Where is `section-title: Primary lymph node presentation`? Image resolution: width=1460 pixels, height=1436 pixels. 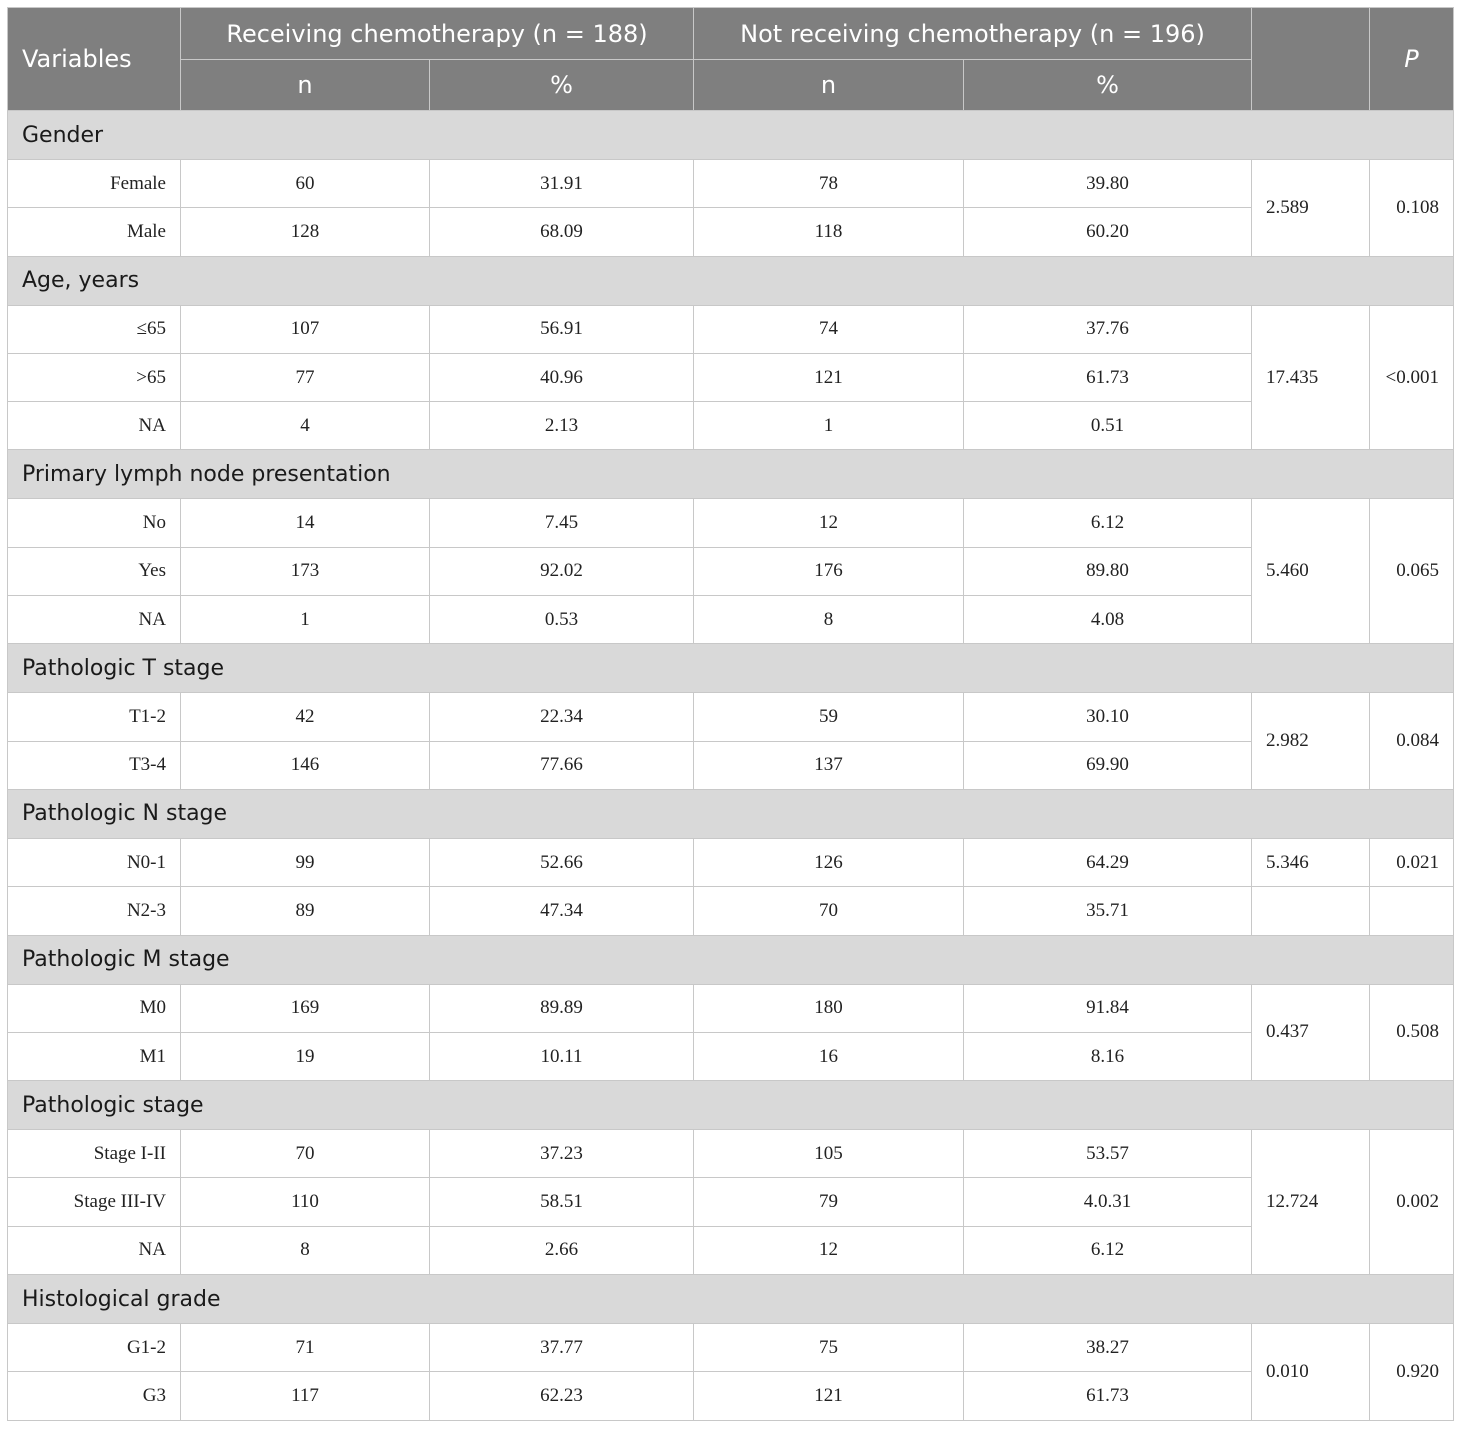
section-title: Primary lymph node presentation is located at coordinates (730, 474).